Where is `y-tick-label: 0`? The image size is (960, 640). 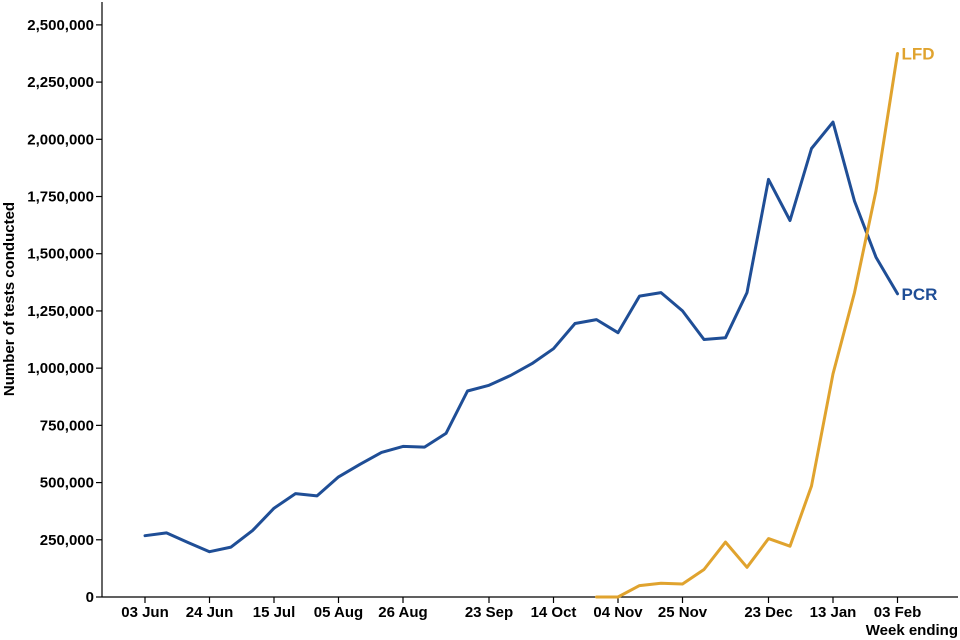
y-tick-label: 0 is located at coordinates (90, 597).